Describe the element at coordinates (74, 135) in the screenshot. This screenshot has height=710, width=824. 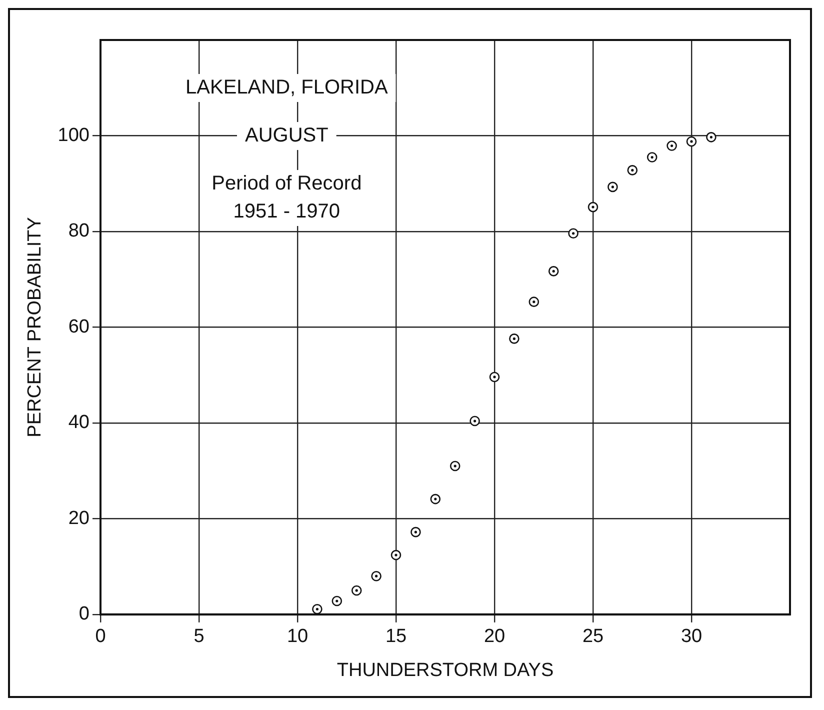
I see `y-tick-label: 100` at that location.